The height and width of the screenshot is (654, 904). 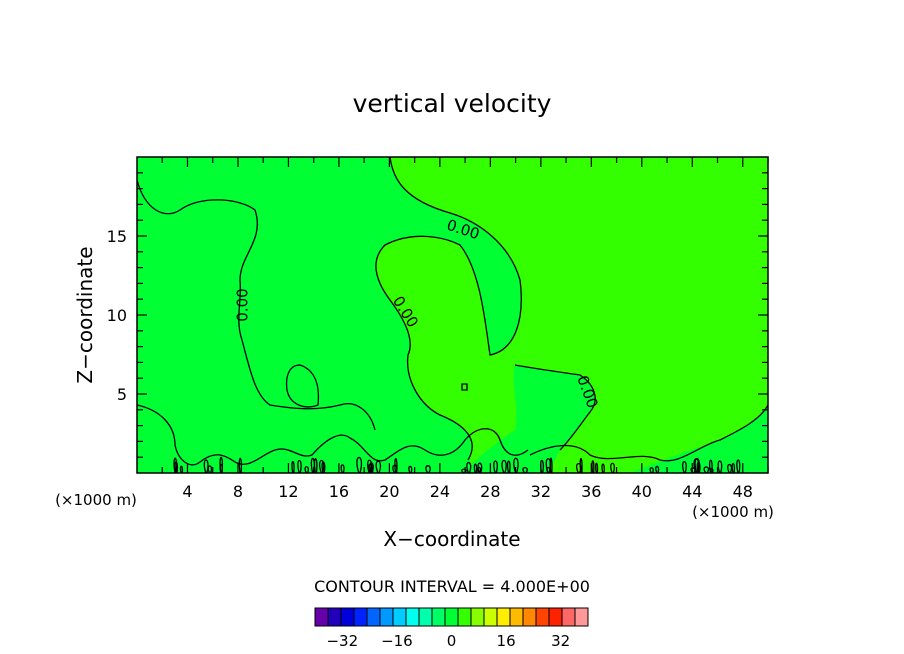 What do you see at coordinates (743, 491) in the screenshot?
I see `x-tick-label: 48` at bounding box center [743, 491].